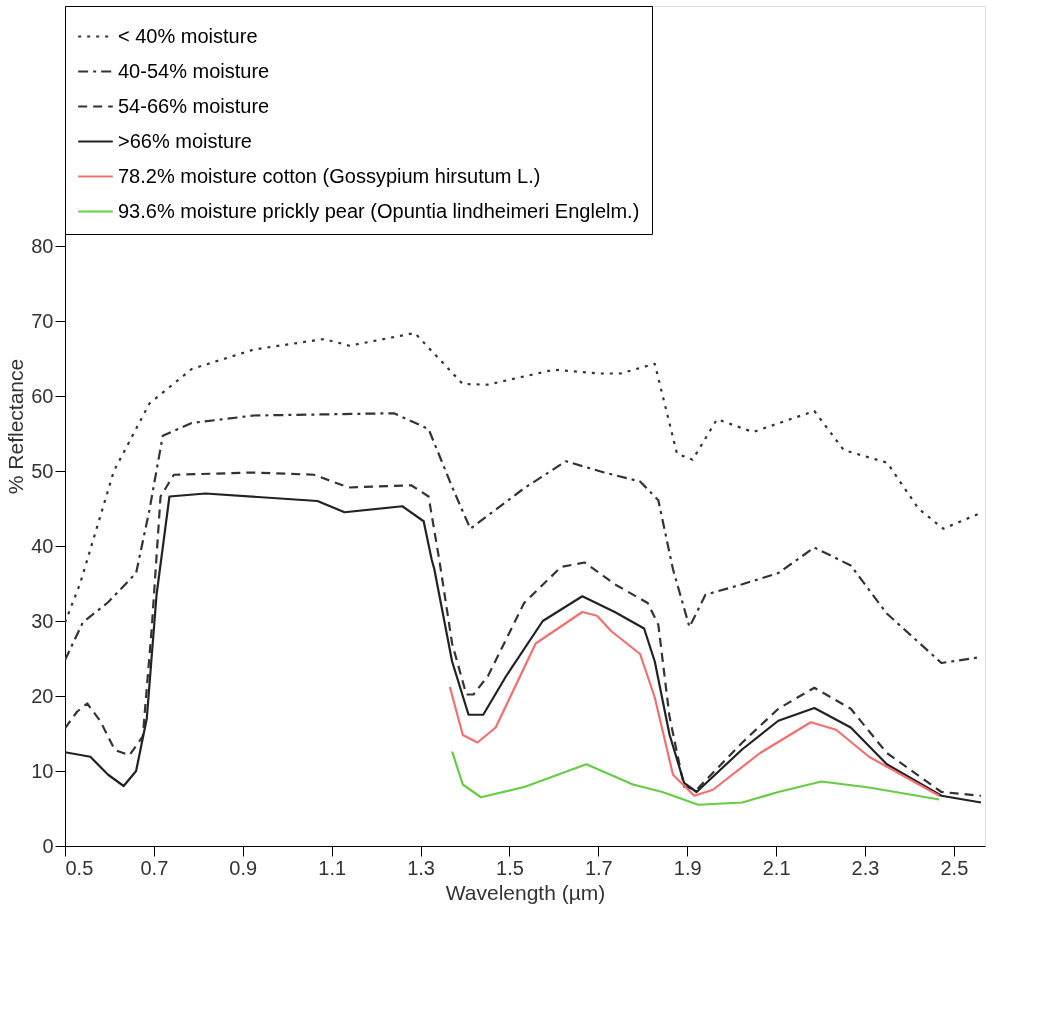 This screenshot has width=1062, height=1010. Describe the element at coordinates (42, 470) in the screenshot. I see `y-tick-label: 50` at that location.